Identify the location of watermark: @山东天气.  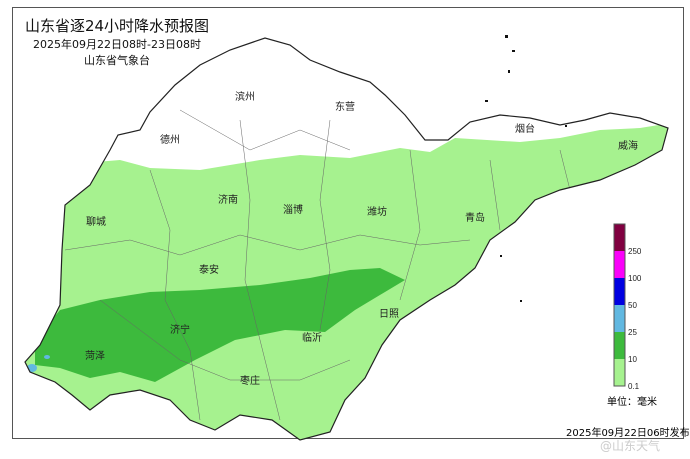
(630, 446).